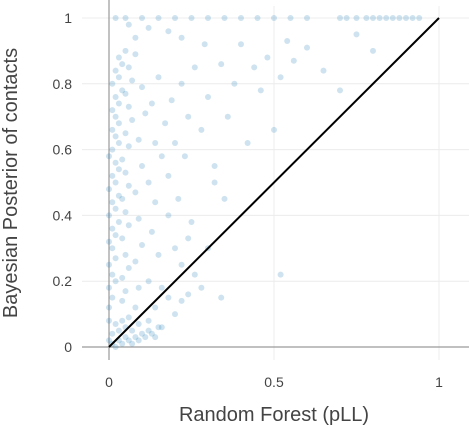  Describe the element at coordinates (63, 215) in the screenshot. I see `y-tick-label: 0.4` at that location.